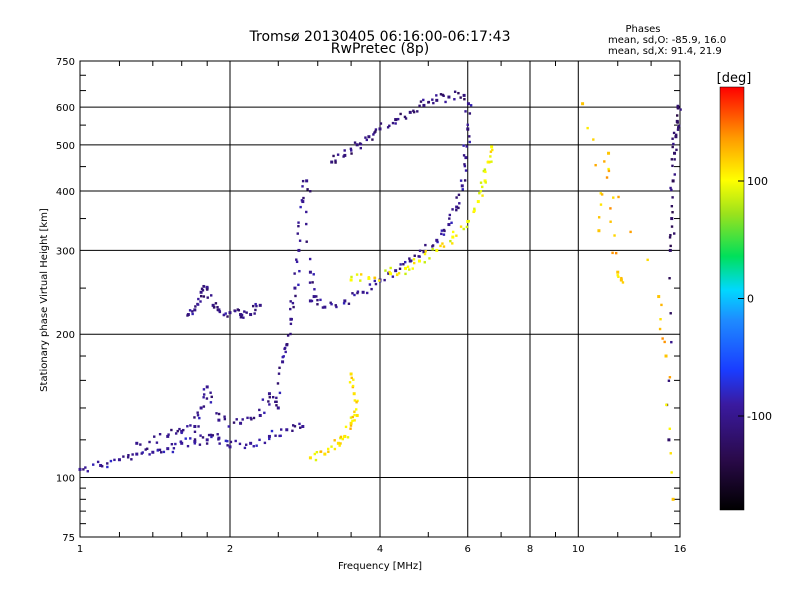 This screenshot has width=800, height=600. What do you see at coordinates (68, 538) in the screenshot?
I see `y-tick-label: 75` at bounding box center [68, 538].